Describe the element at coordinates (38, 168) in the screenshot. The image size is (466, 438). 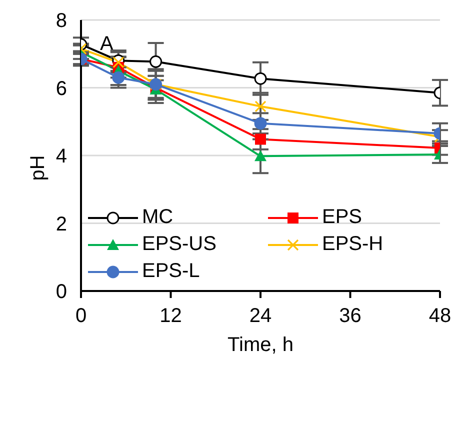
I see `y-axis-title: pH` at that location.